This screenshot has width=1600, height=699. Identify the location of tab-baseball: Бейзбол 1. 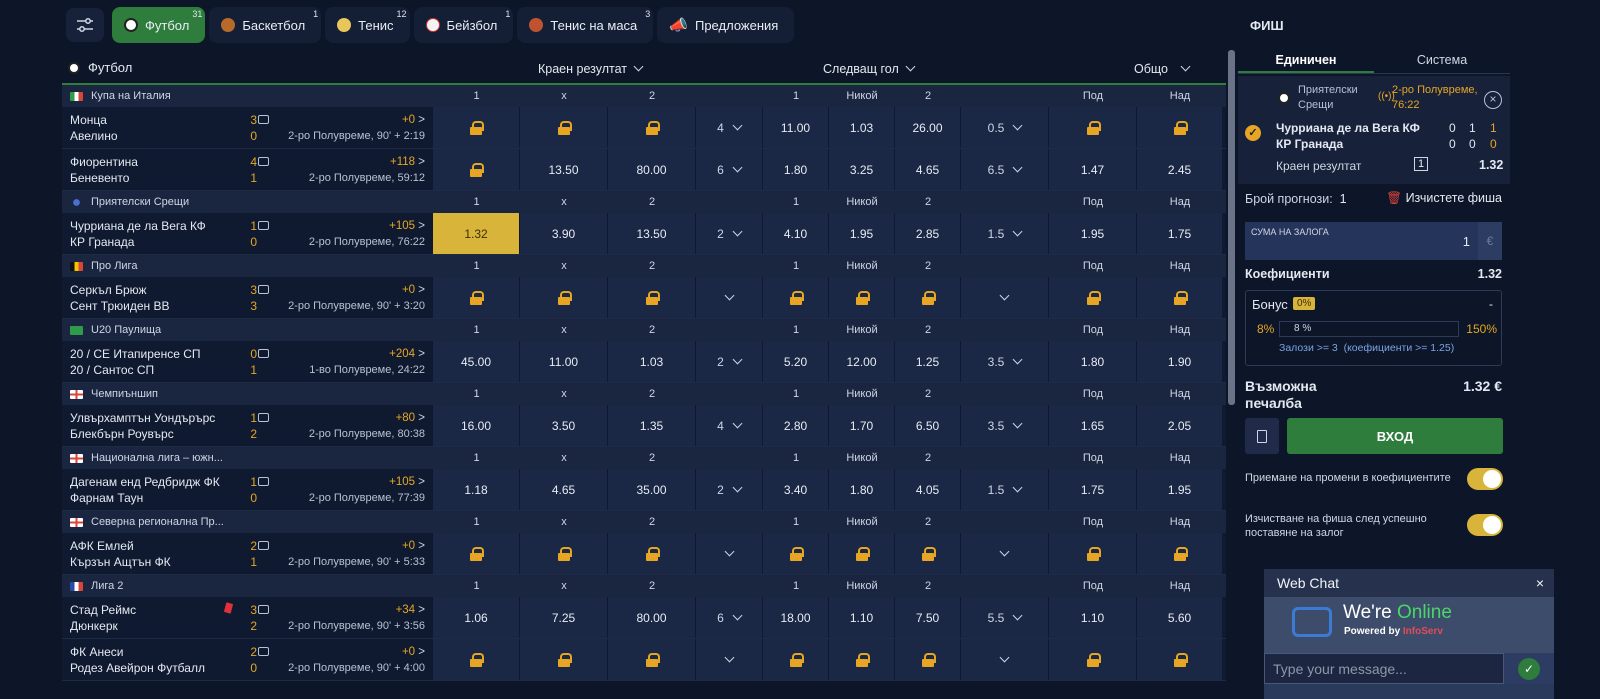
(463, 25).